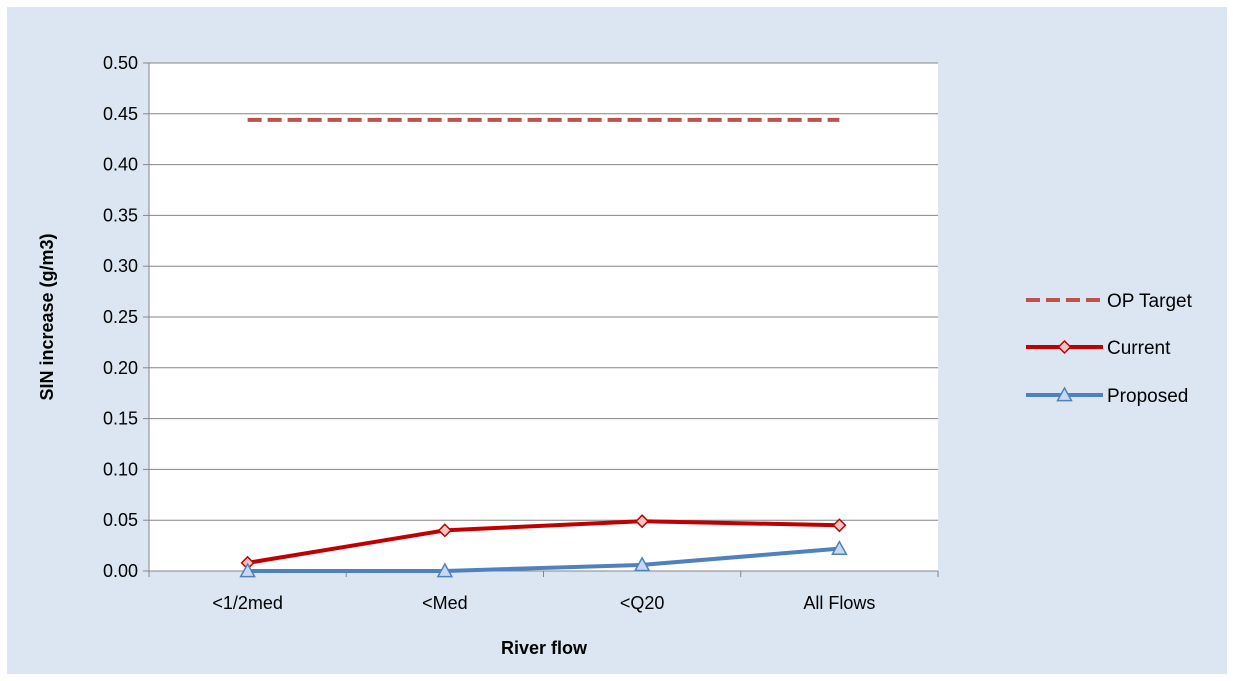  I want to click on x-axis-title: River flow, so click(544, 648).